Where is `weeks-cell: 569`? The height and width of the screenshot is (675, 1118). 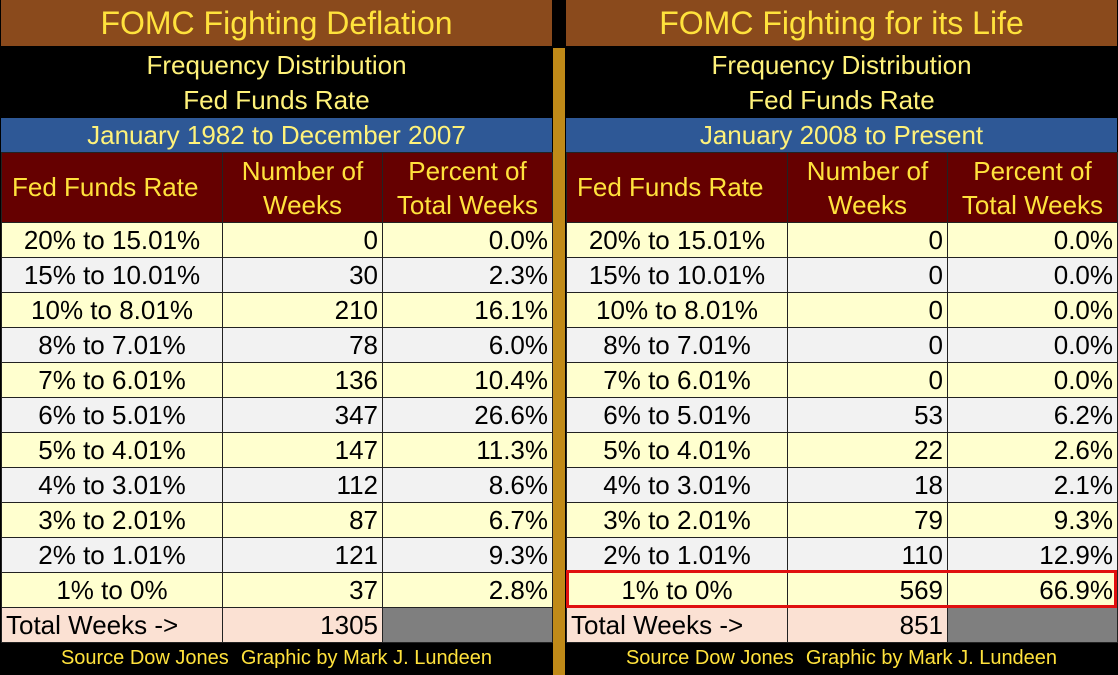 weeks-cell: 569 is located at coordinates (867, 590).